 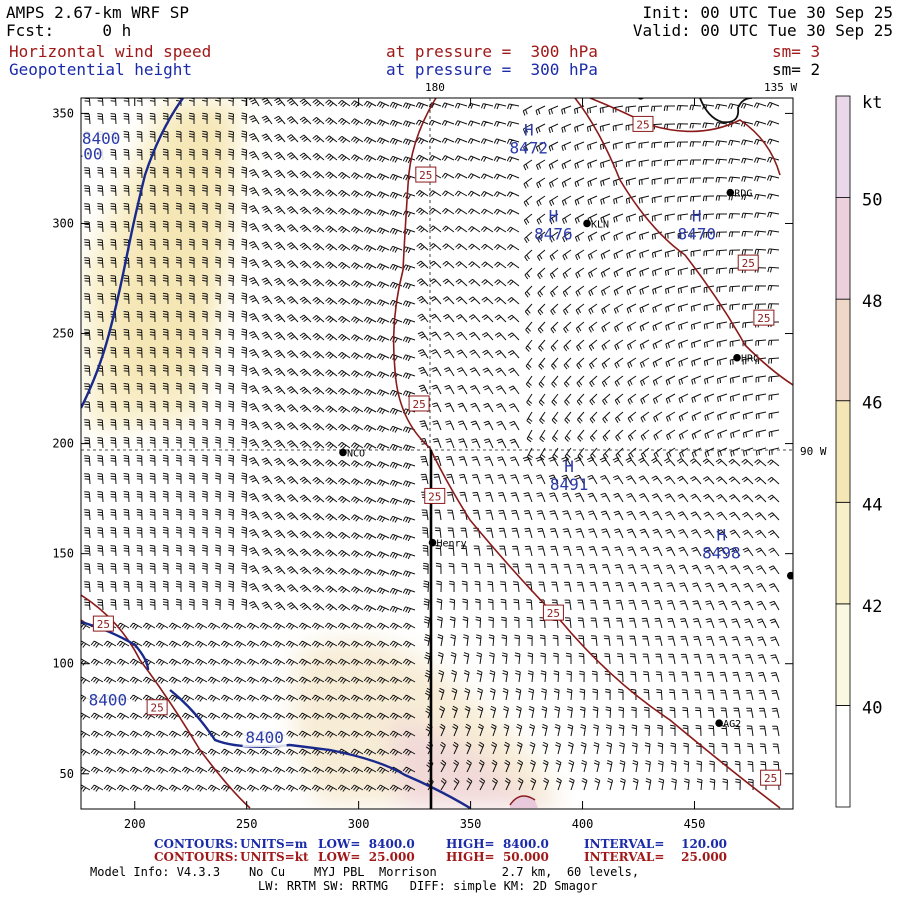 I want to click on high-pressure-value: 8476, so click(x=553, y=233).